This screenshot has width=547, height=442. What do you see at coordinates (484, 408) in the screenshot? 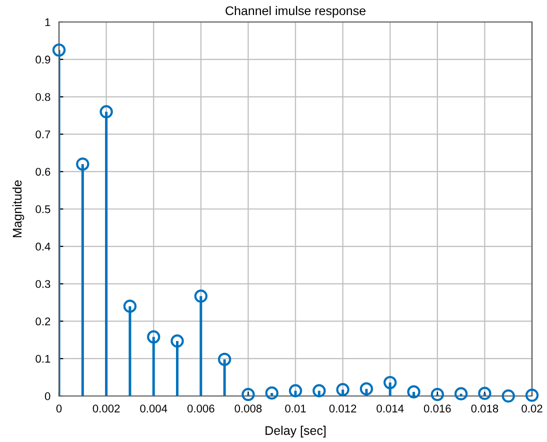
I see `x-tick-label: 0.018` at bounding box center [484, 408].